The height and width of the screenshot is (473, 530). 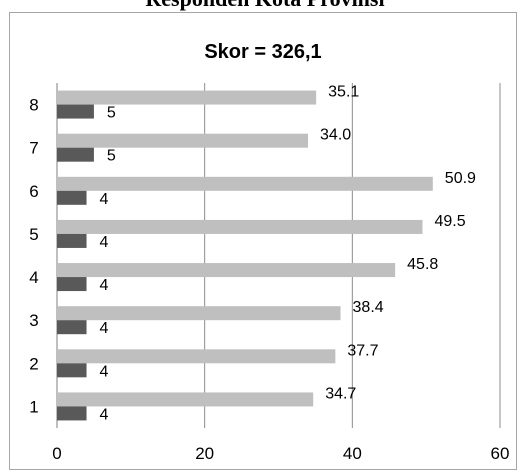 I want to click on y-tick-labels: 1 2 3 4 5 6 7 8, so click(x=33, y=256).